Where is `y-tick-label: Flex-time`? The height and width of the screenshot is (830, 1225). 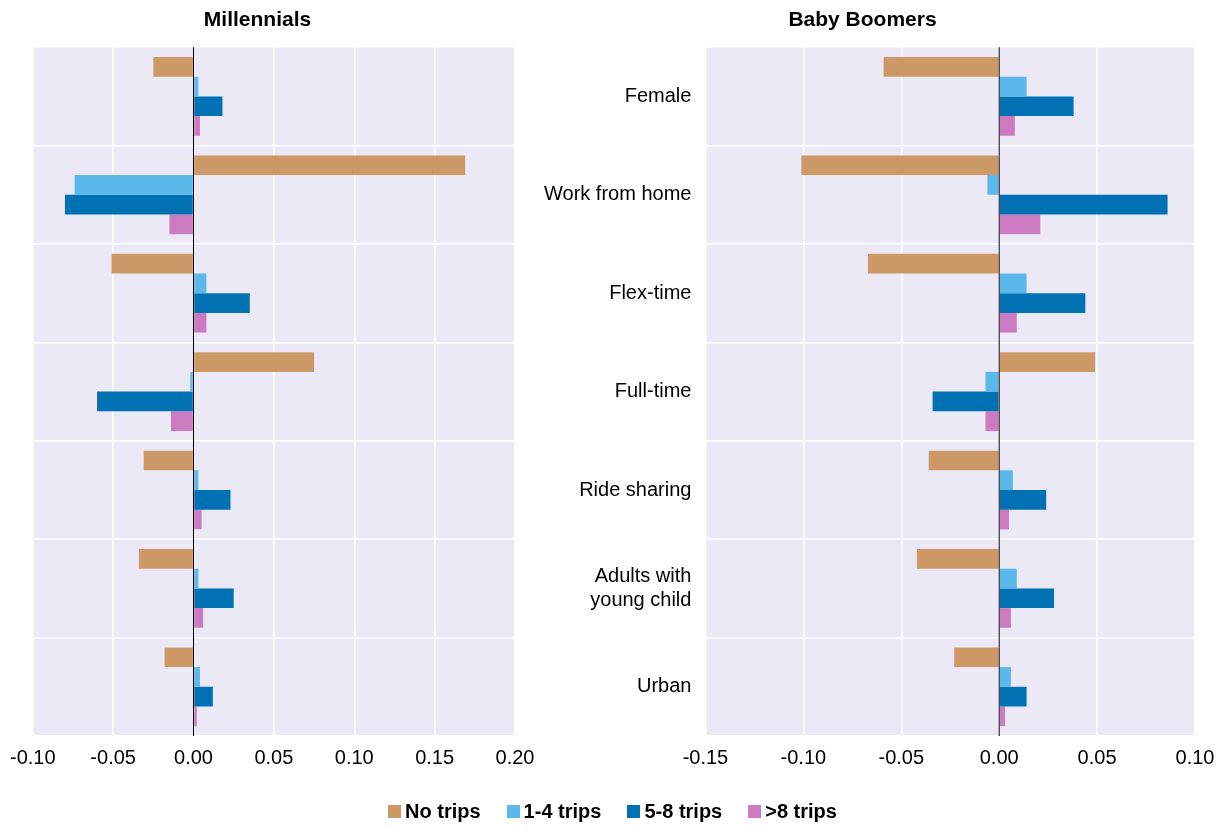 y-tick-label: Flex-time is located at coordinates (650, 291).